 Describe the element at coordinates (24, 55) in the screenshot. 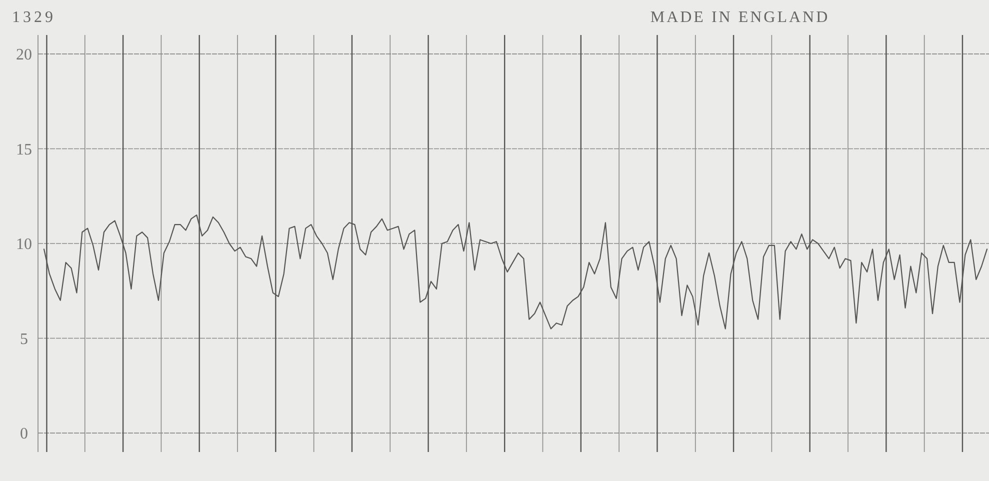

I see `y-tick-label: 20` at that location.